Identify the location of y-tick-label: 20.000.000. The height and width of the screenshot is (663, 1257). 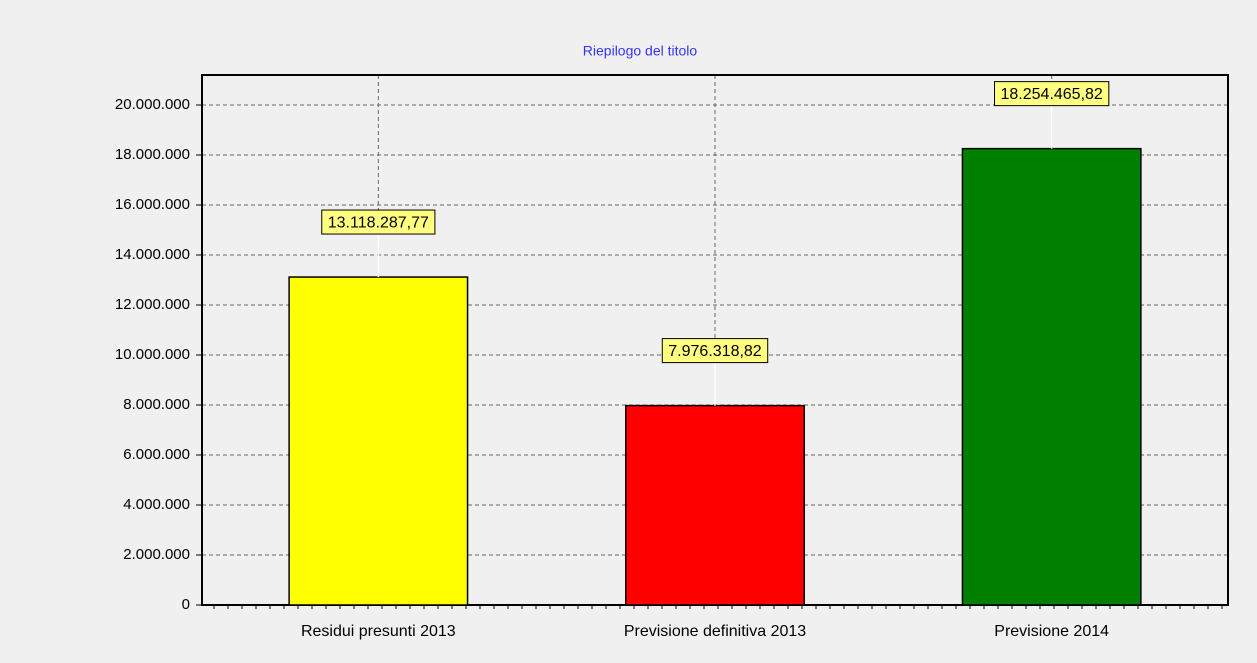
(152, 104).